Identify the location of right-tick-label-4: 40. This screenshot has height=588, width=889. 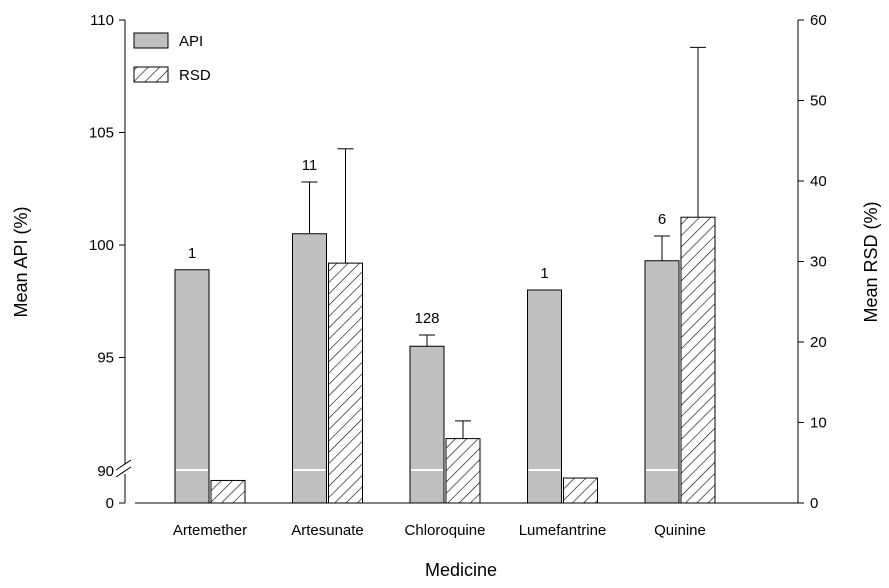
(818, 181).